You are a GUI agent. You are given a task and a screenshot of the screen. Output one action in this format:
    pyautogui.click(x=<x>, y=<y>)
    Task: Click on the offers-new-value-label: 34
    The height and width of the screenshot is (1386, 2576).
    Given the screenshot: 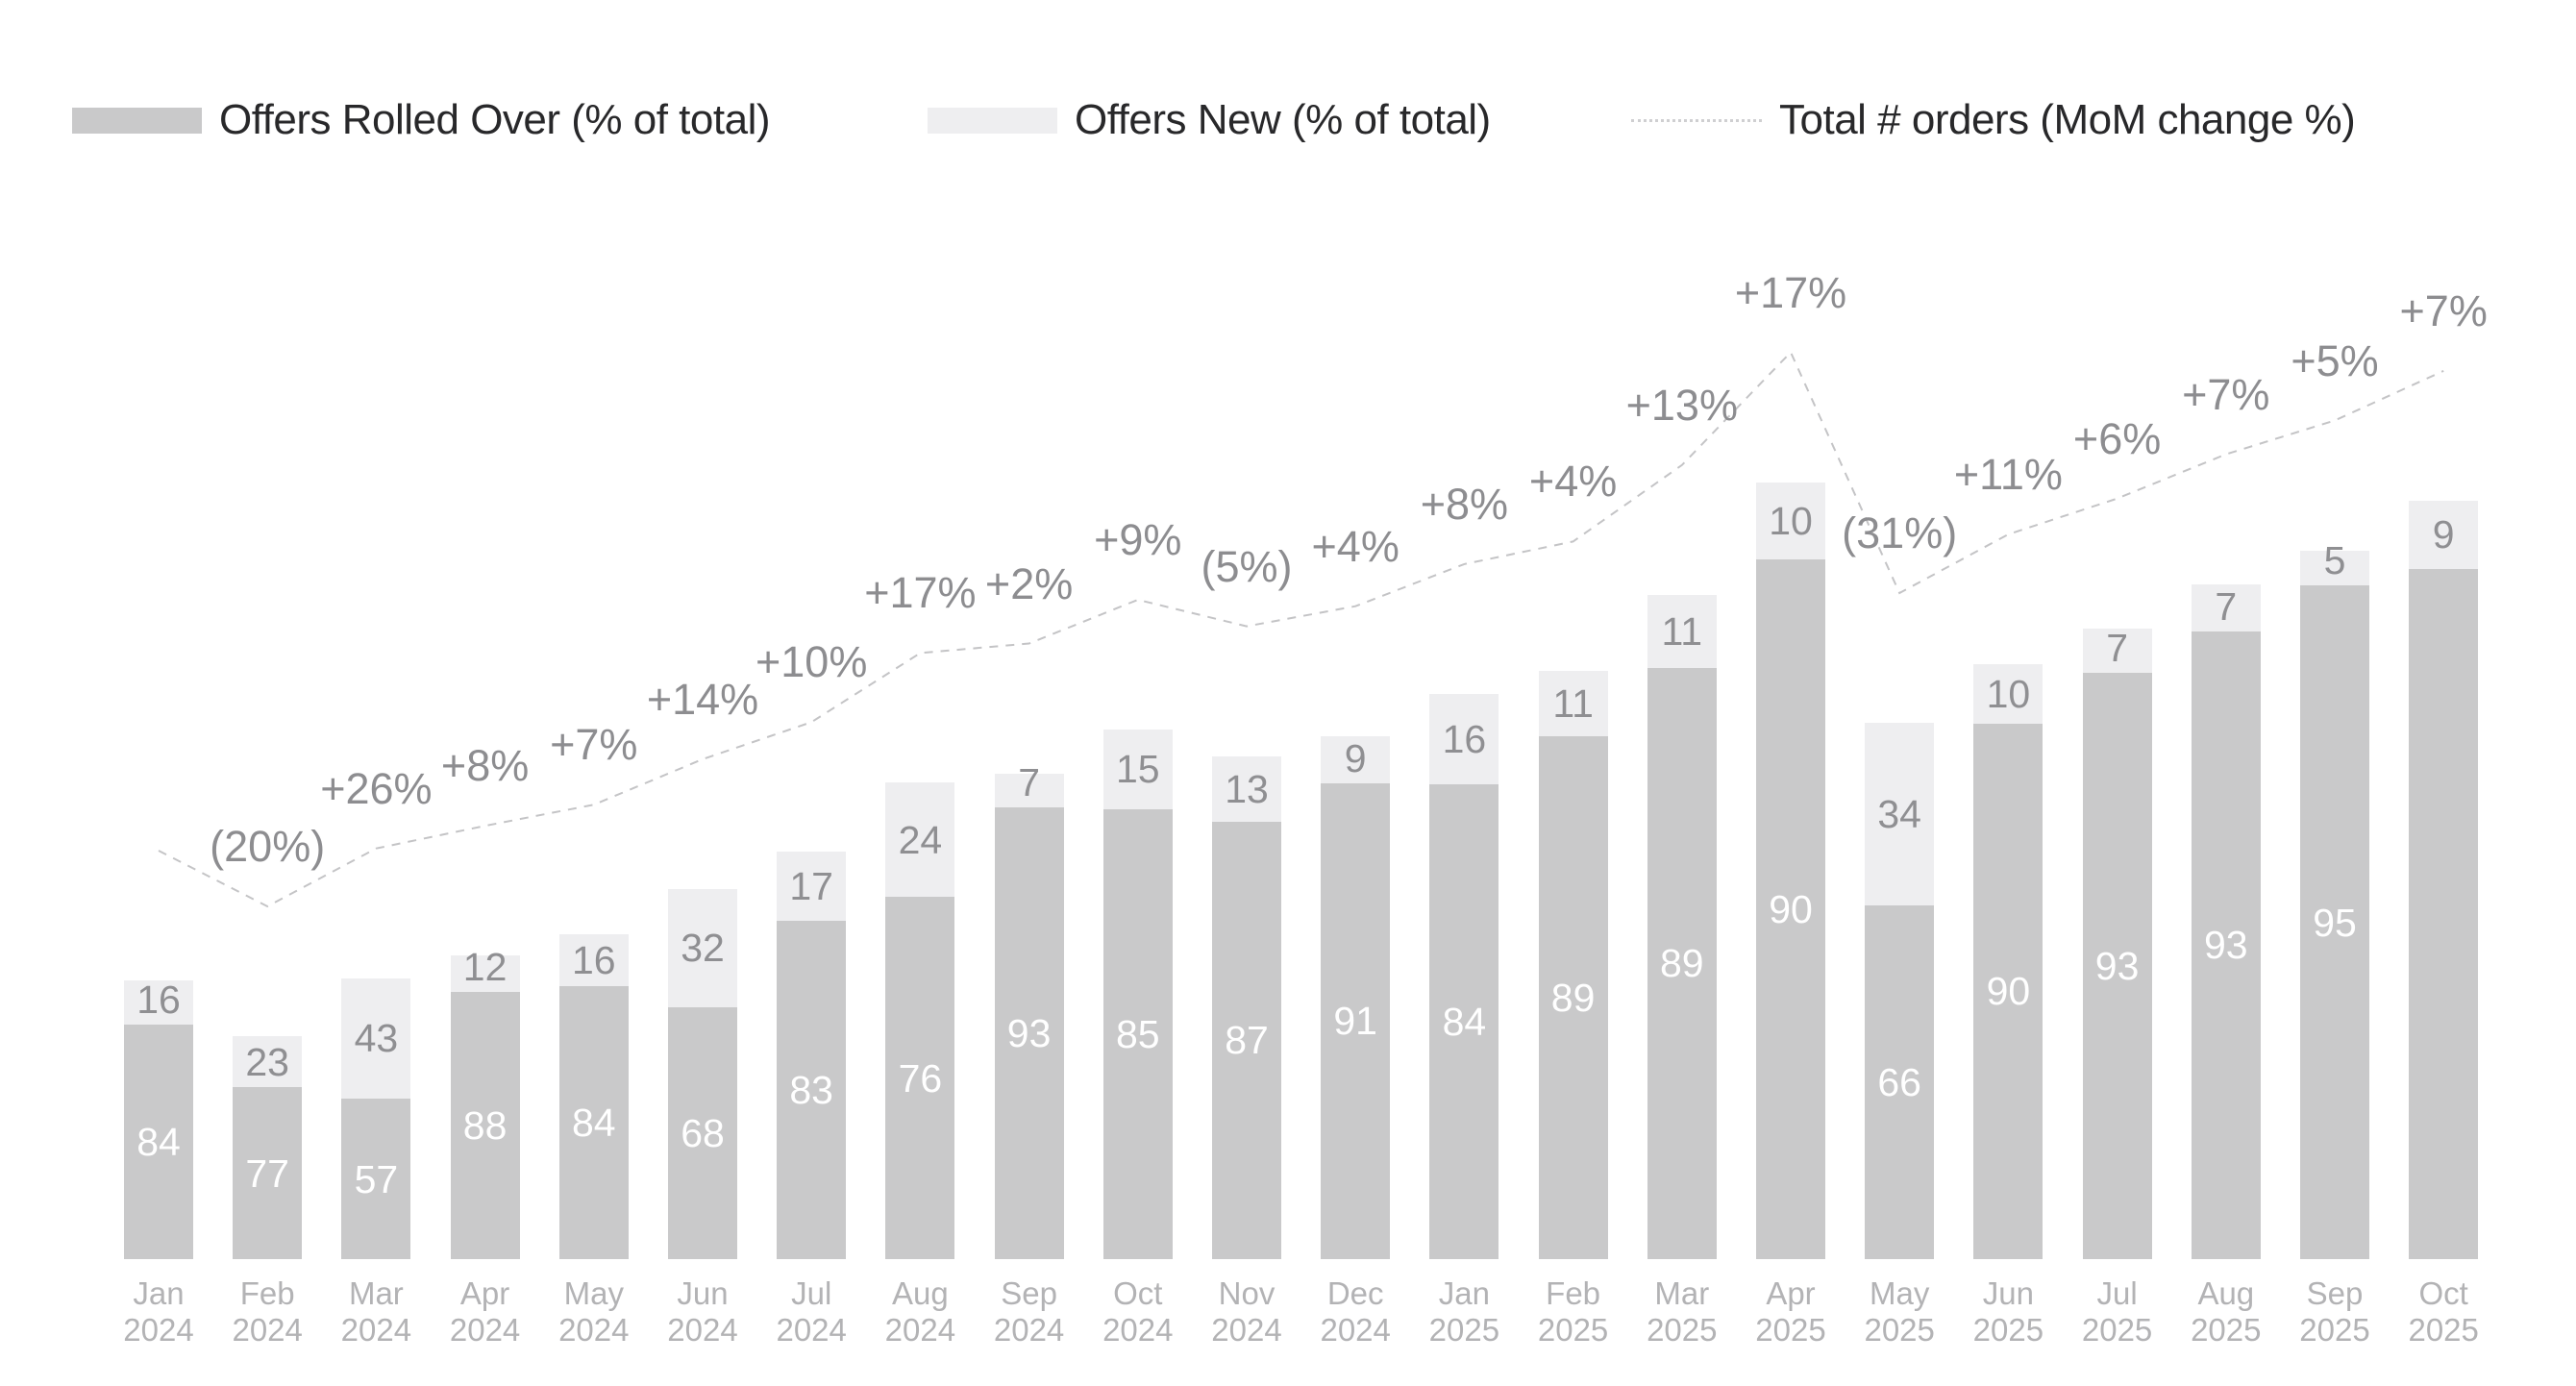 What is the action you would take?
    pyautogui.click(x=1899, y=814)
    